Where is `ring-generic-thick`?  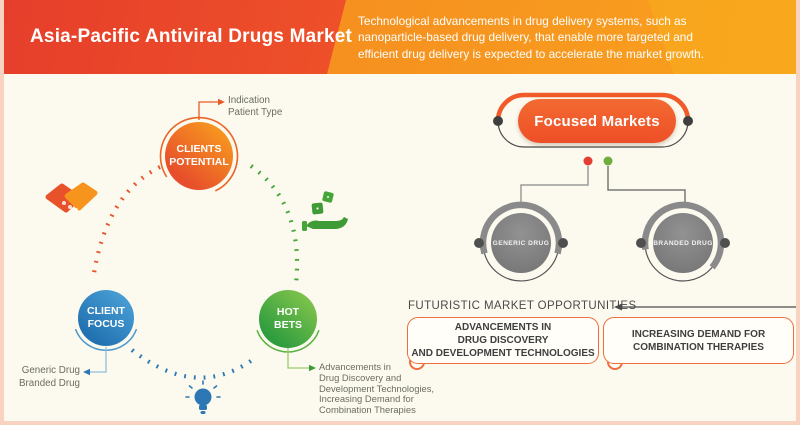
ring-generic-thick is located at coordinates (521, 228).